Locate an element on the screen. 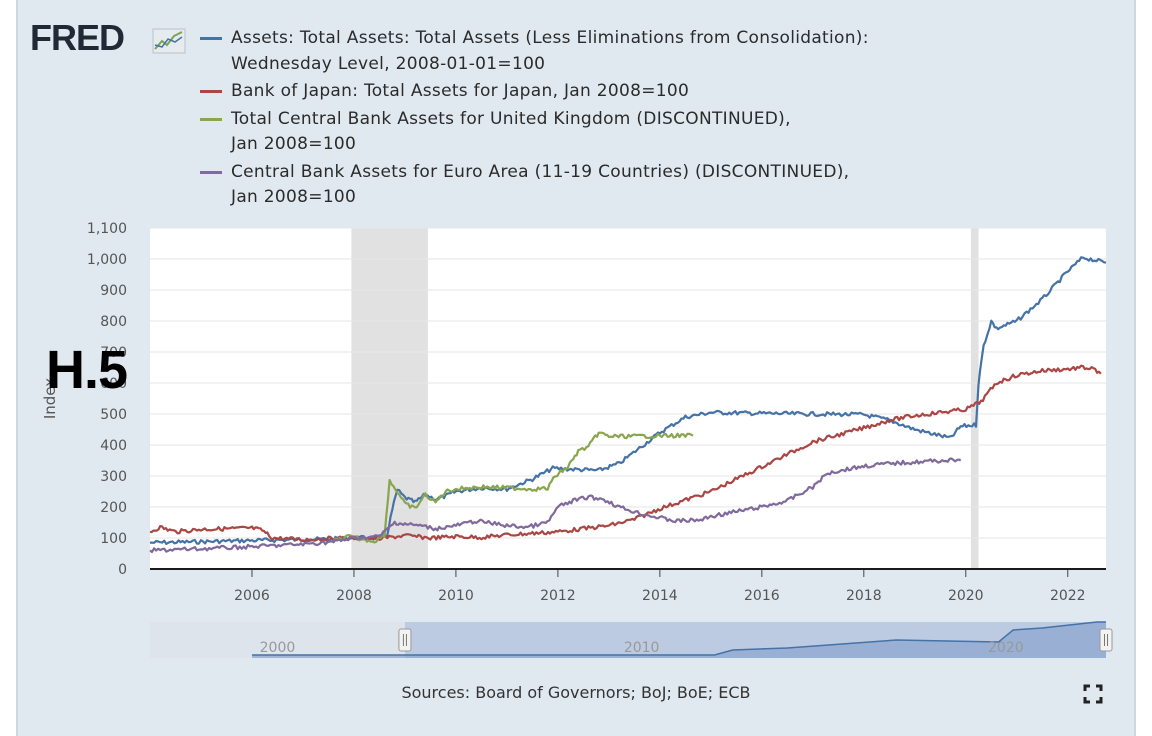 The width and height of the screenshot is (1152, 736). fred-logo: FRED is located at coordinates (108, 37).